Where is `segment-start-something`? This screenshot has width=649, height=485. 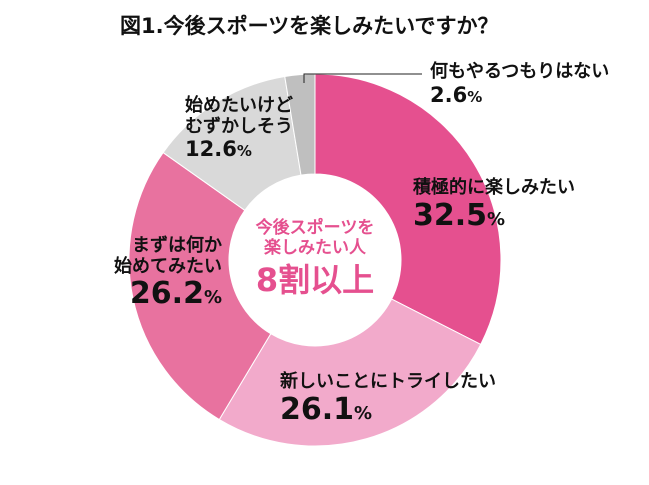
segment-start-something is located at coordinates (200, 286).